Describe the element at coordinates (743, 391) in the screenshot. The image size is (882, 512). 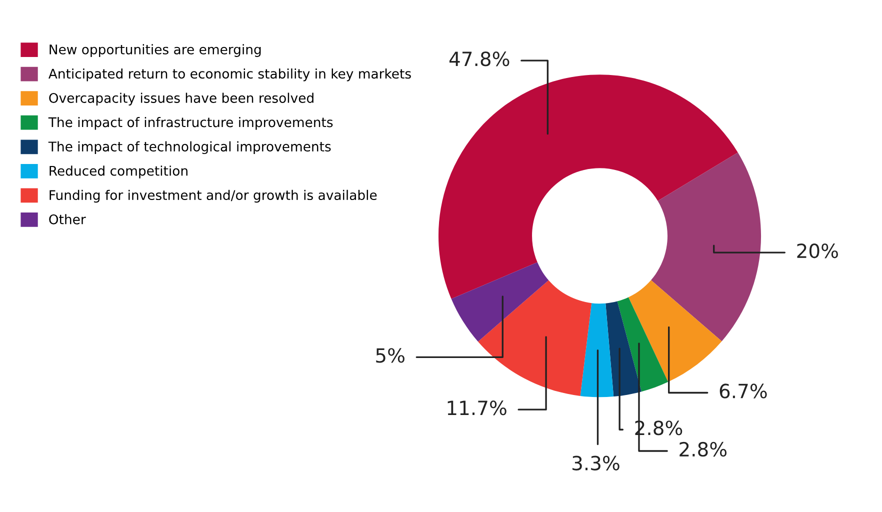
I see `data-label: 6.7%` at that location.